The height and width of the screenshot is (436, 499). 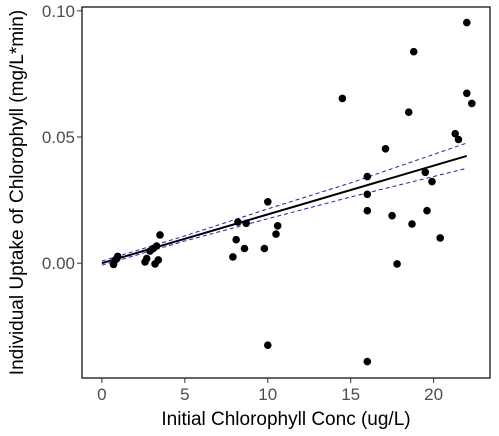 What do you see at coordinates (285, 419) in the screenshot?
I see `x-axis-title: Initial Chlorophyll Conc (ug/L)` at bounding box center [285, 419].